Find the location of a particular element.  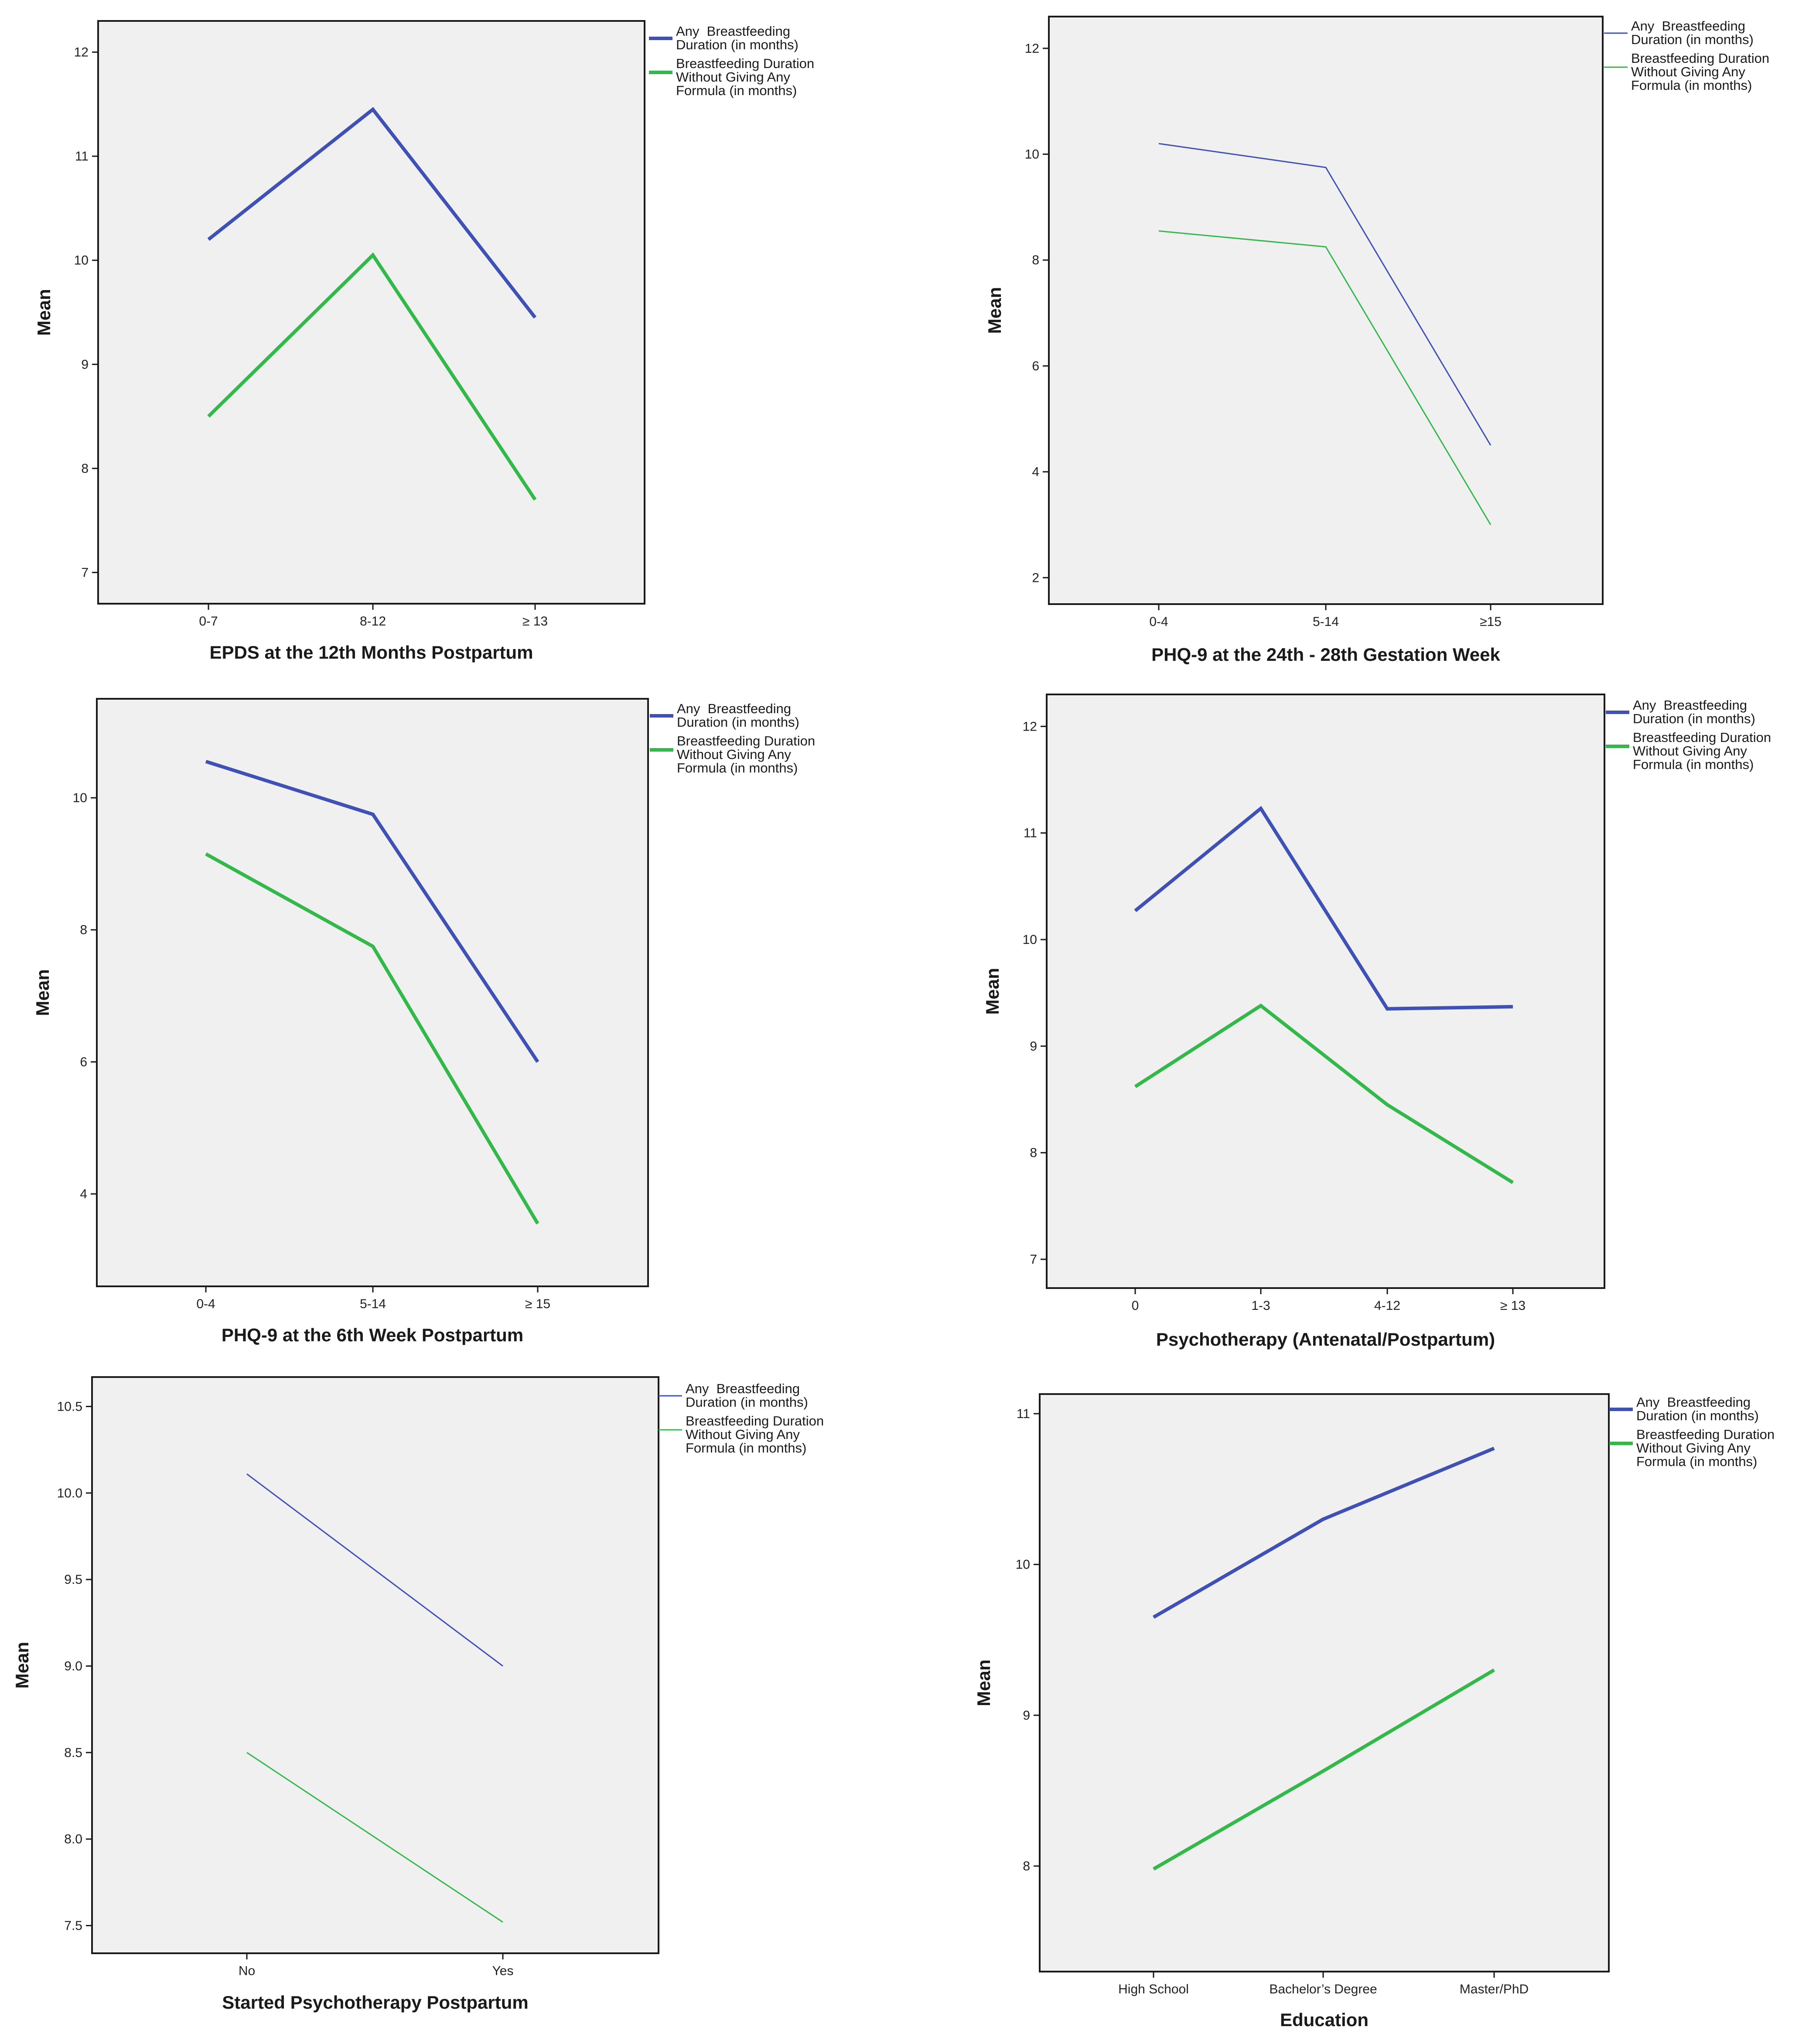

y-tick-label: 8.0 is located at coordinates (73, 1839).